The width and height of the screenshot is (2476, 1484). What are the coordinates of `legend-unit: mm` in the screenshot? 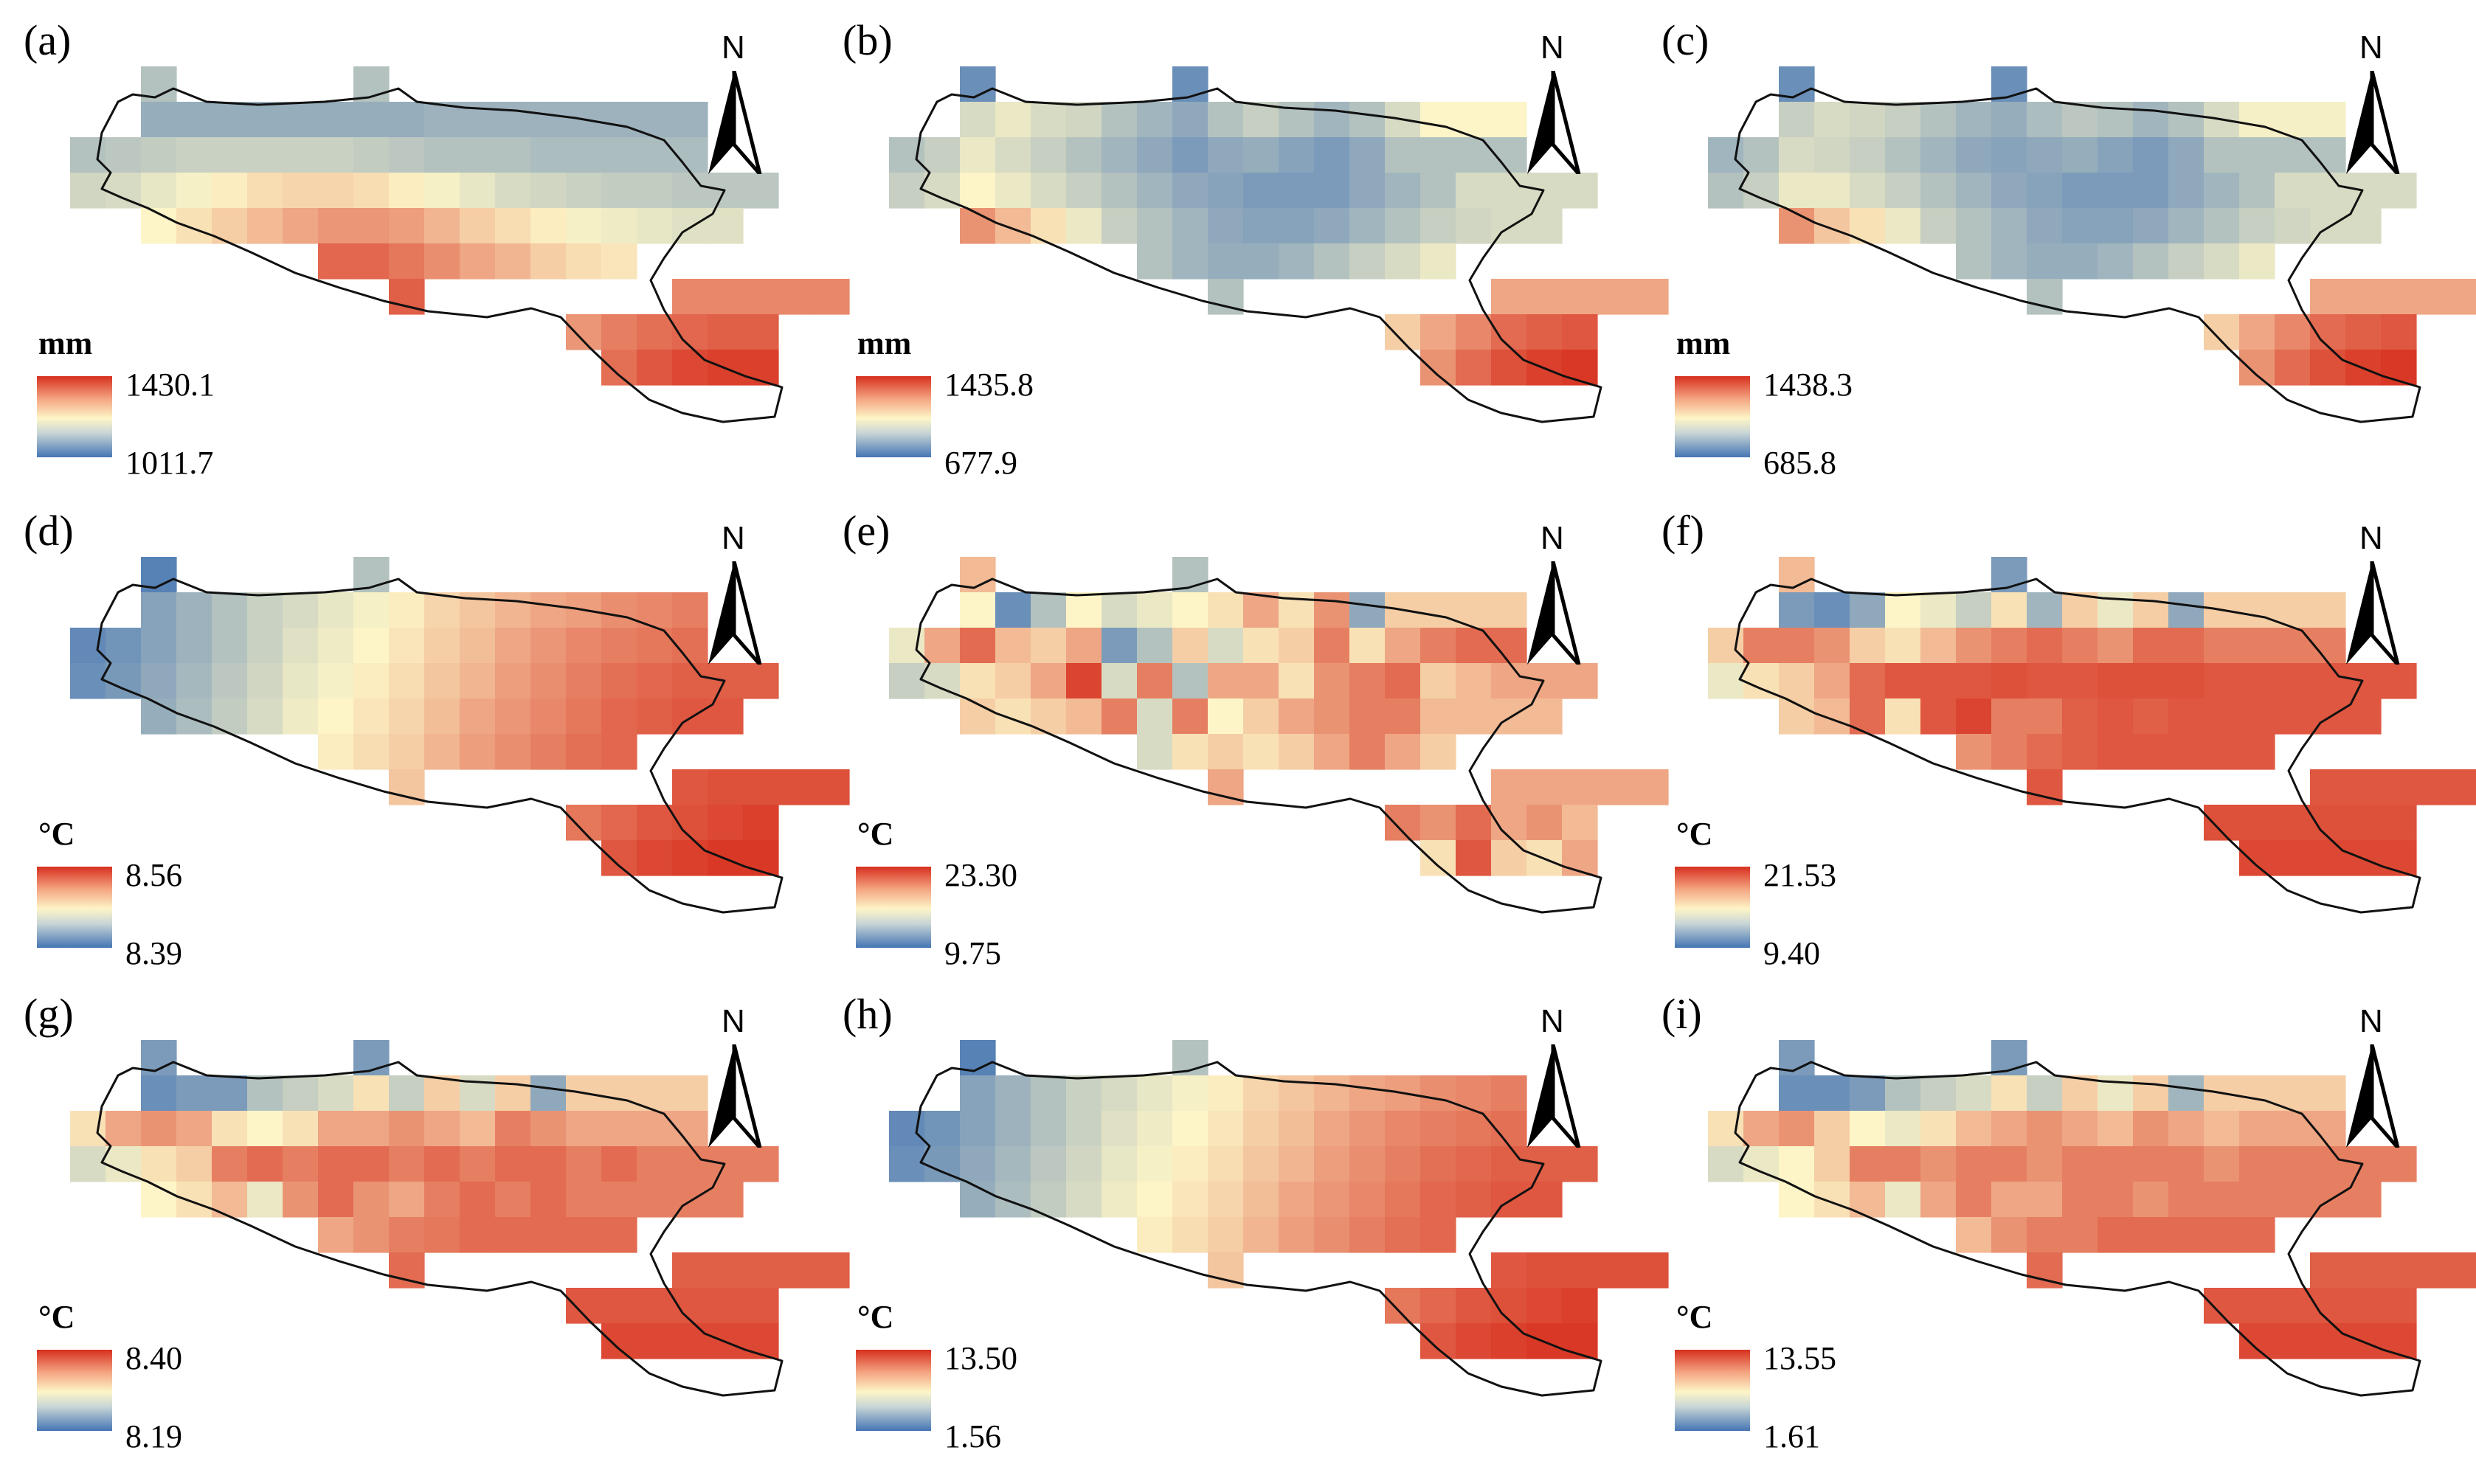 It's located at (1703, 343).